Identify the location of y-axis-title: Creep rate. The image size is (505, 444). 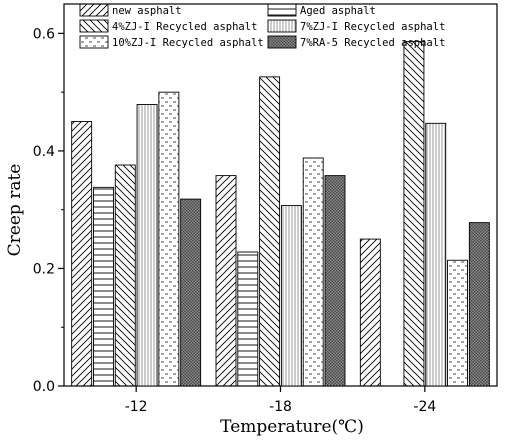
(15, 210).